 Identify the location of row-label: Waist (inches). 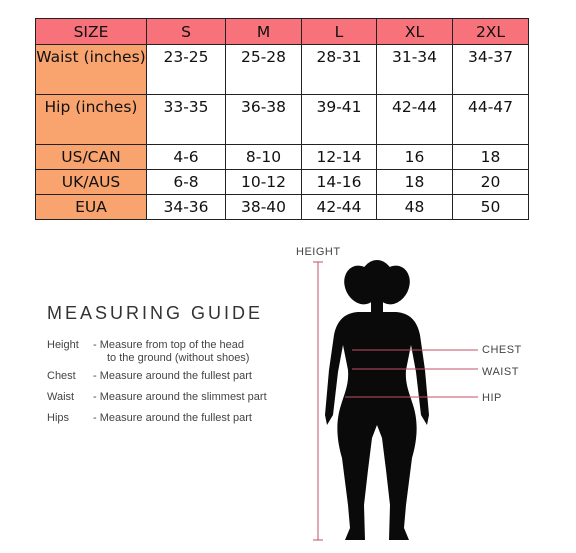
(91, 69).